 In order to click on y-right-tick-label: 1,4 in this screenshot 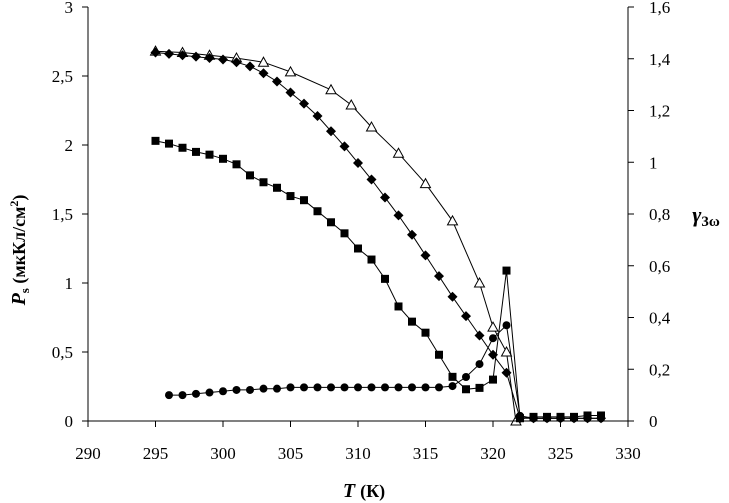, I will do `click(660, 59)`.